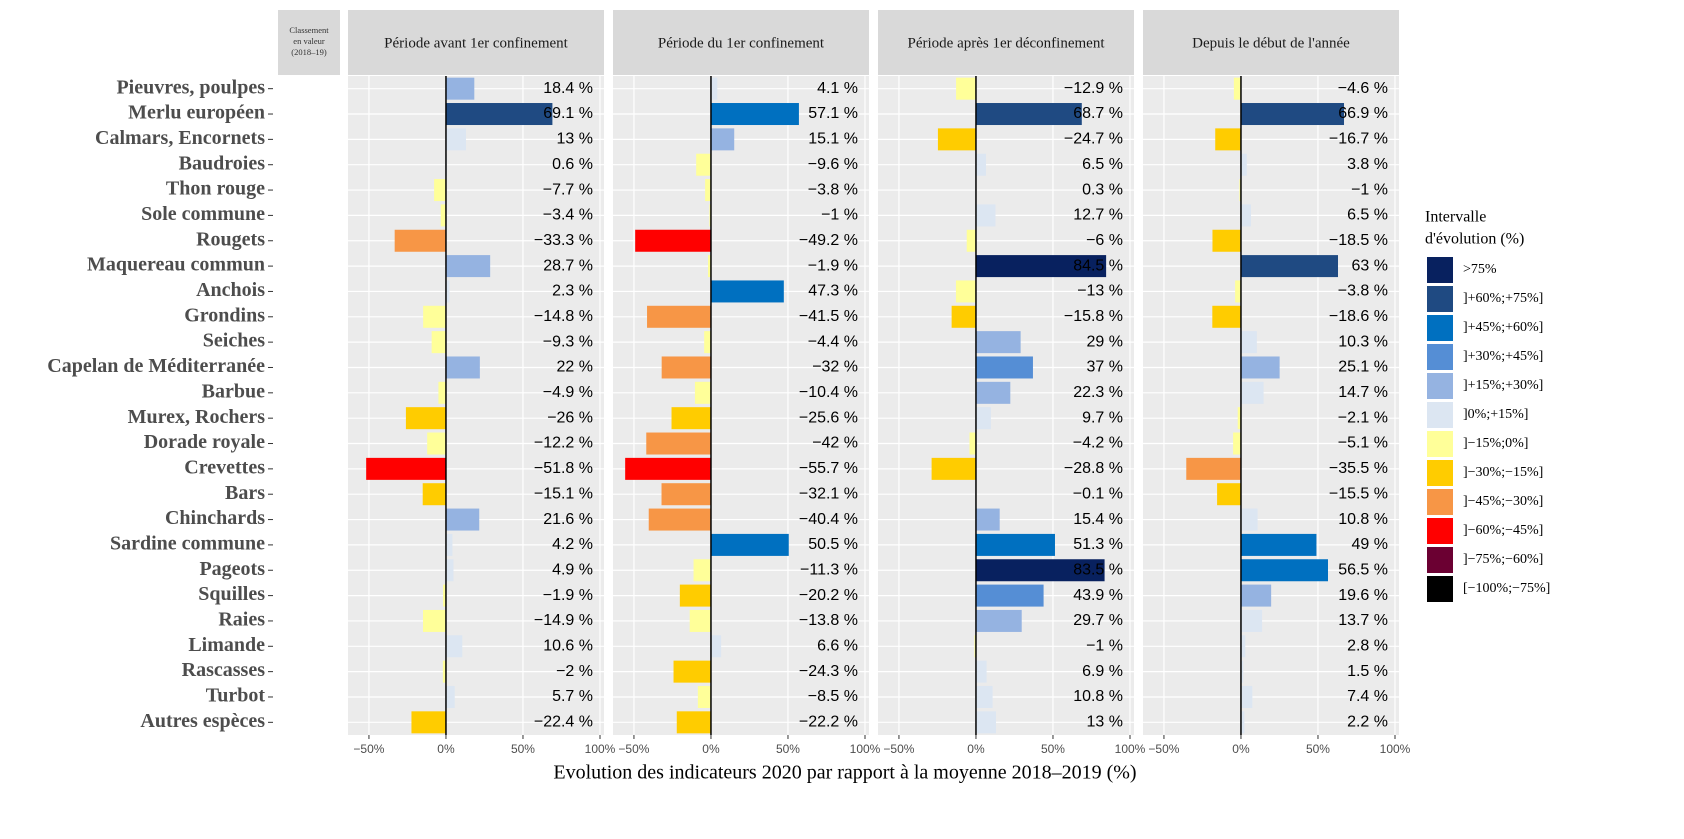 Image resolution: width=1684 pixels, height=839 pixels. I want to click on value-label: −28.8 %, so click(1093, 468).